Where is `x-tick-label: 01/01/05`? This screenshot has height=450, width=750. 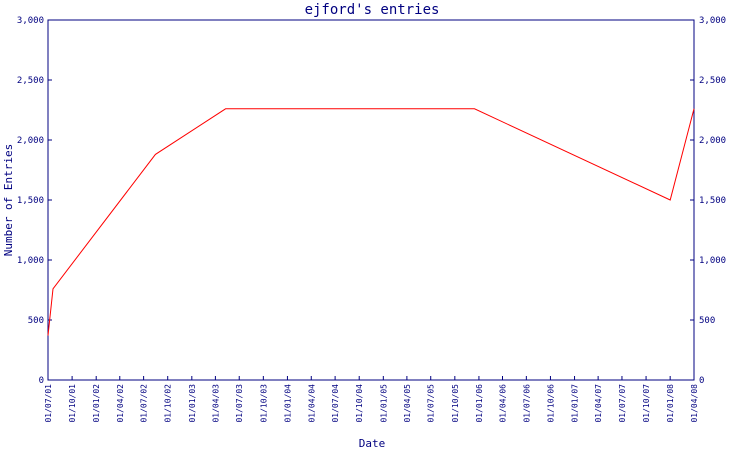
x-tick-label: 01/01/05 is located at coordinates (383, 403).